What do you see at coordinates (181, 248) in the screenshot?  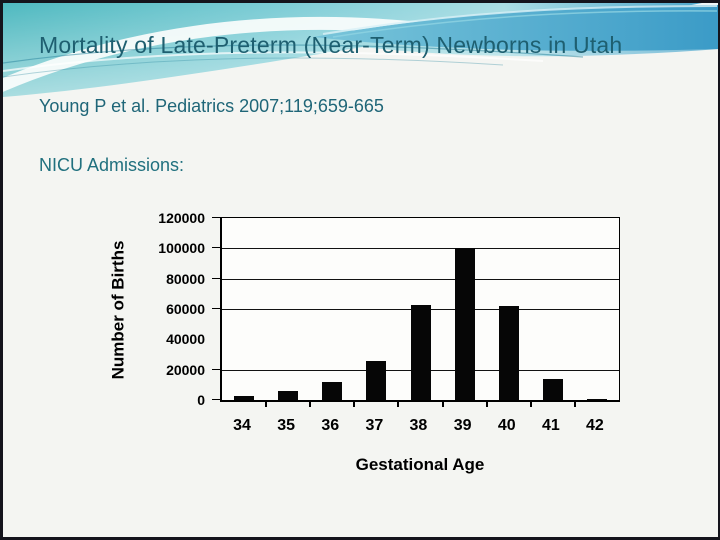 I see `y-tick-label-100000: 100000` at bounding box center [181, 248].